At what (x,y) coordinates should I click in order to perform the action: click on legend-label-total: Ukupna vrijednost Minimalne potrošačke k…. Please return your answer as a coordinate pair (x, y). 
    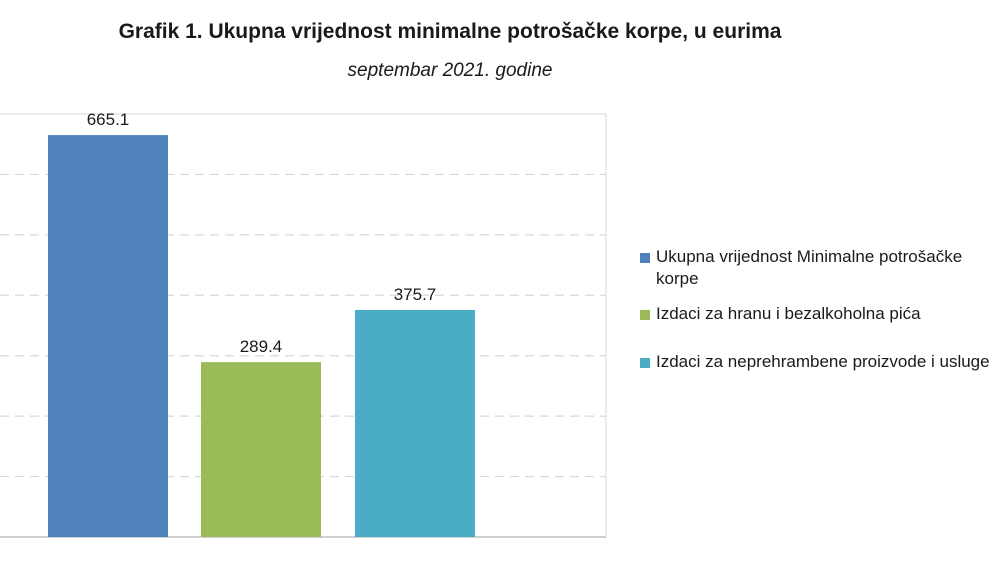
    Looking at the image, I should click on (809, 267).